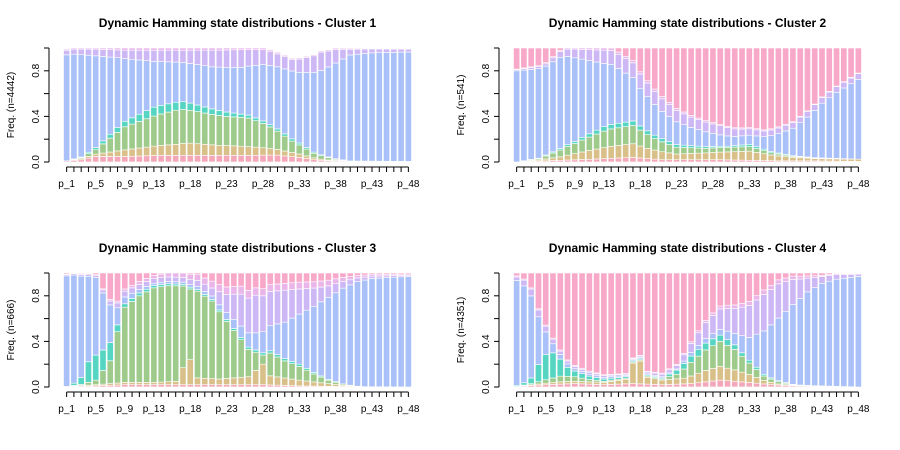 The image size is (900, 450). Describe the element at coordinates (226, 184) in the screenshot. I see `x-tick-label: p_23` at that location.